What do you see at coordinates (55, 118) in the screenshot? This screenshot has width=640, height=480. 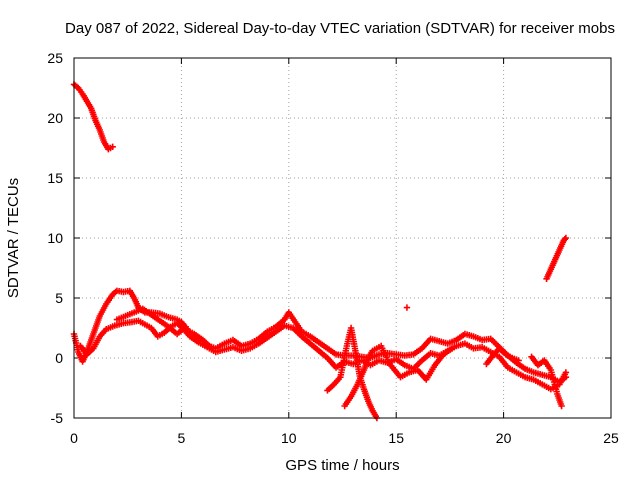 I see `y-tick-label: 20` at bounding box center [55, 118].